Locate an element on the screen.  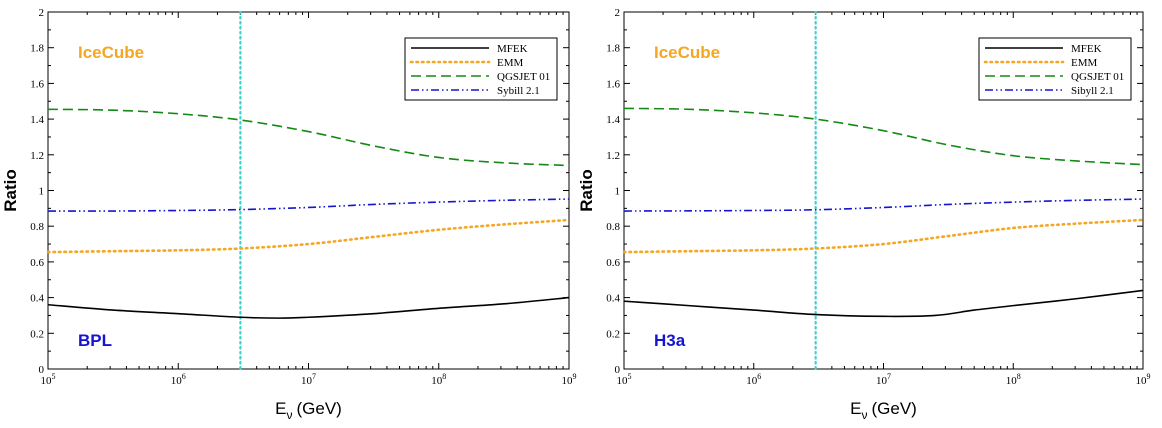
legend: MFEK EMM QGSJET 01 Sibyll 2.1 is located at coordinates (1055, 69).